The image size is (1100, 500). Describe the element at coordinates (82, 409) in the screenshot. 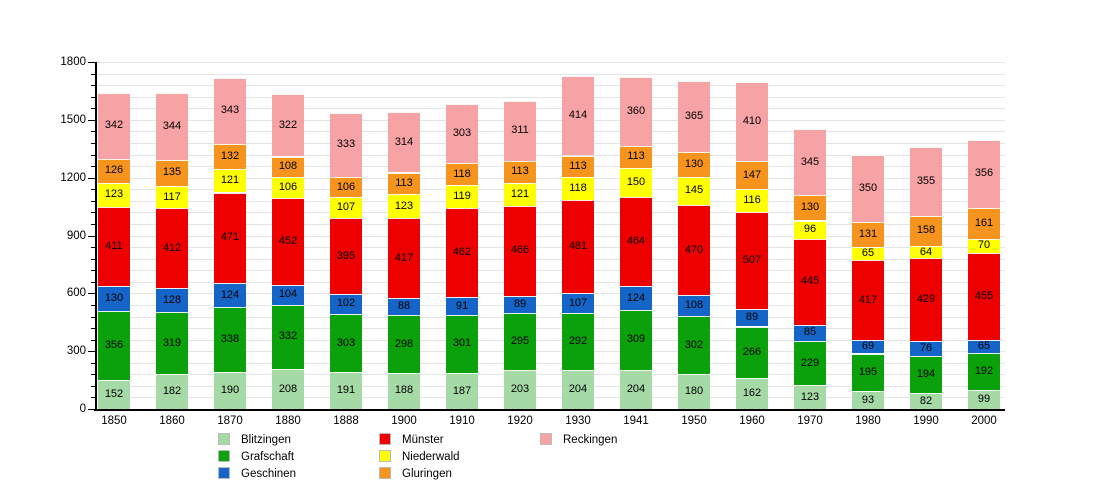

I see `y-tick-label: 0` at that location.